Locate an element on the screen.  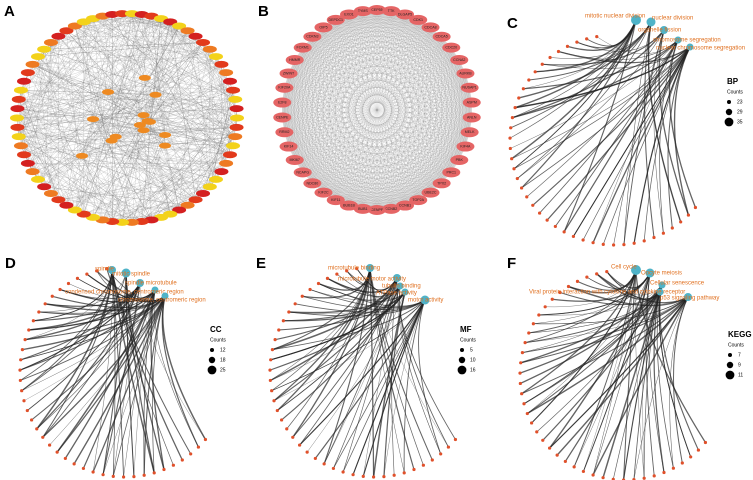
node-label: DEPDC1 is located at coordinates (335, 20).